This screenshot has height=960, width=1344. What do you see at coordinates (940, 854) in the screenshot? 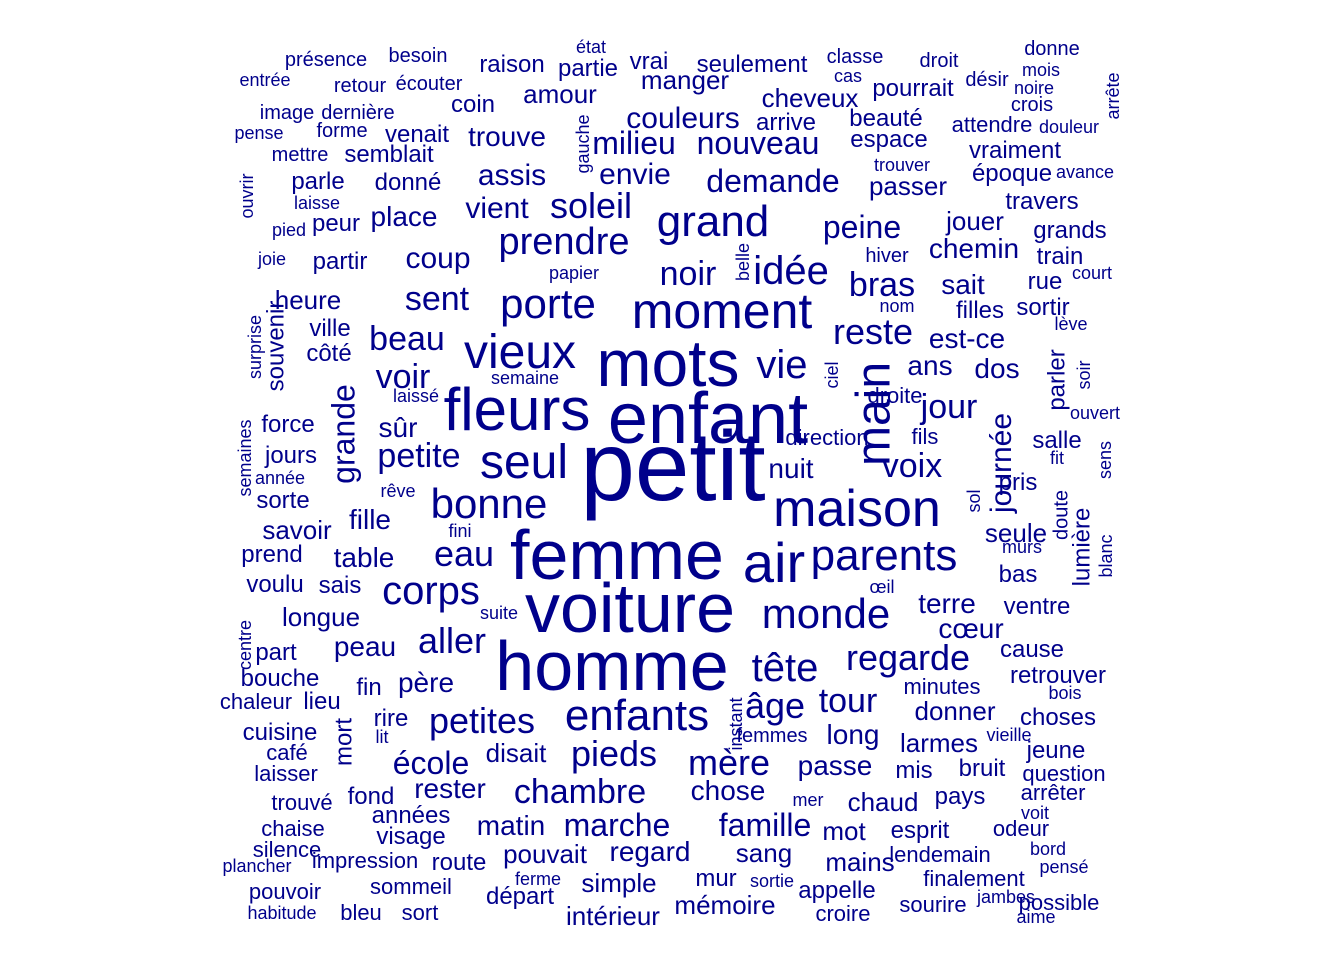
I see `word-lendemain: lendemain` at bounding box center [940, 854].